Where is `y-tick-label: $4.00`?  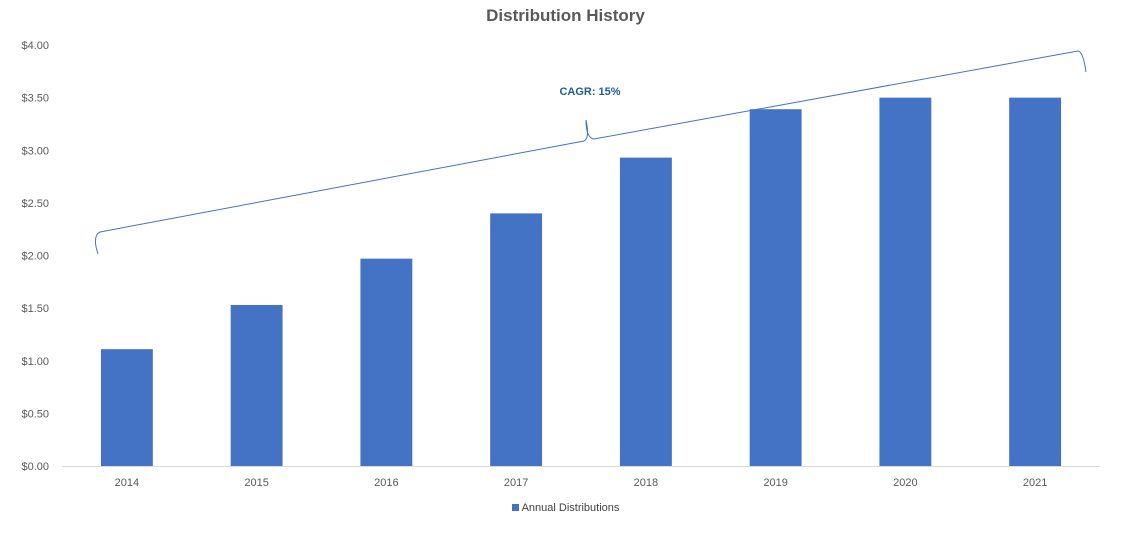
y-tick-label: $4.00 is located at coordinates (35, 46).